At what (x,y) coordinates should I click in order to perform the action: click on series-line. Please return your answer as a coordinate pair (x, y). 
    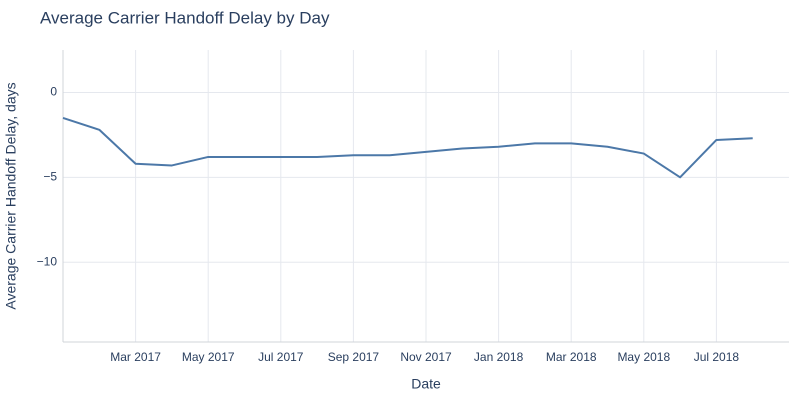
    Looking at the image, I should click on (407, 147).